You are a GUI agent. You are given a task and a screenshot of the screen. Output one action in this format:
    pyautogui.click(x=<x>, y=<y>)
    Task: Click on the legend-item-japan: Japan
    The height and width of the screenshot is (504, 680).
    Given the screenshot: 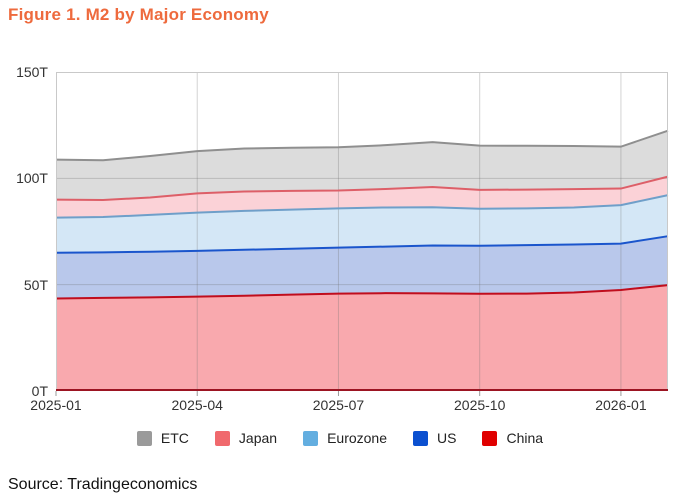 What is the action you would take?
    pyautogui.click(x=246, y=438)
    